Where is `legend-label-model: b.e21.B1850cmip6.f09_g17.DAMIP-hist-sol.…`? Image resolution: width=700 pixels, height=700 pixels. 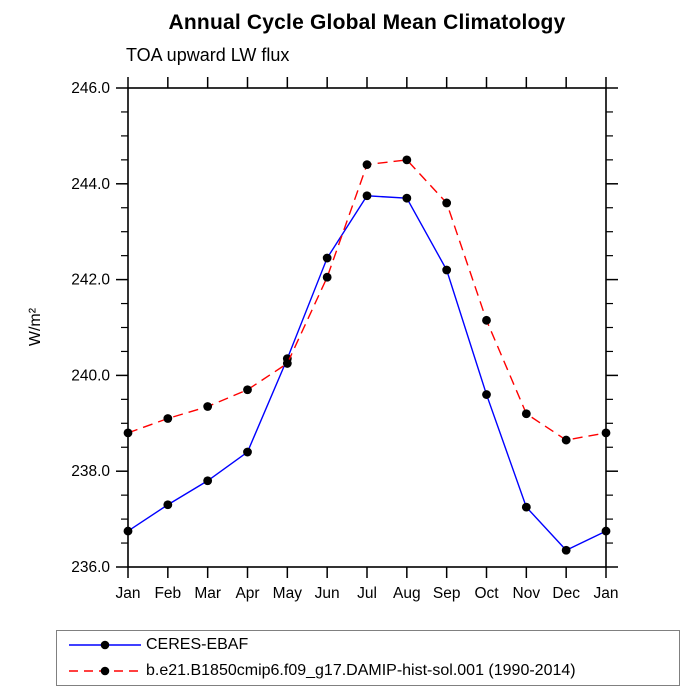 legend-label-model: b.e21.B1850cmip6.f09_g17.DAMIP-hist-sol.… is located at coordinates (361, 670).